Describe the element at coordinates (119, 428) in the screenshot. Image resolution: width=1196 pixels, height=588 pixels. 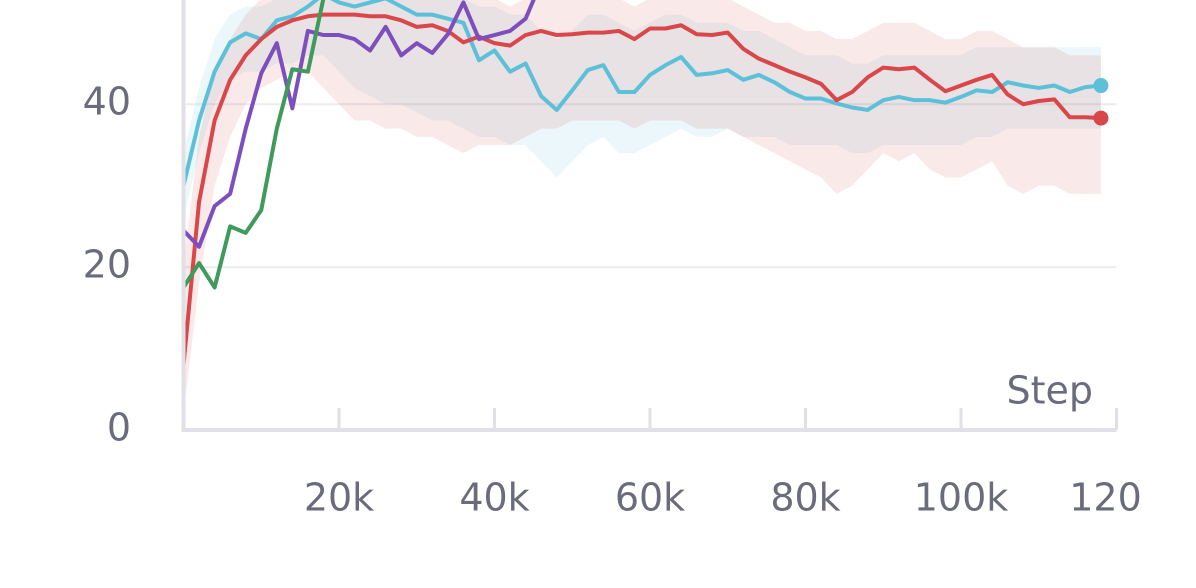
I see `y-tick-label: 0` at that location.